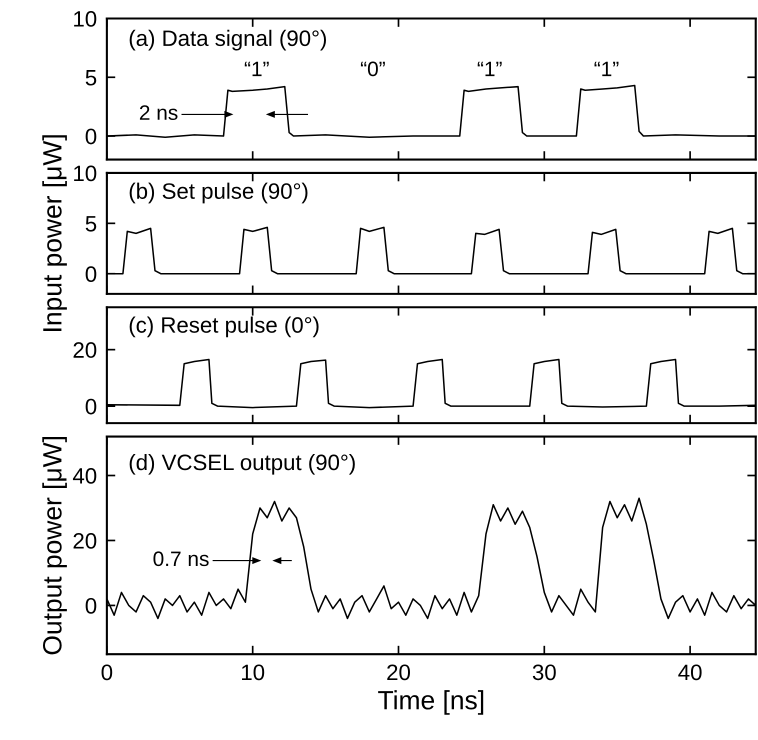  I want to click on x-tick-label: 0, so click(107, 672).